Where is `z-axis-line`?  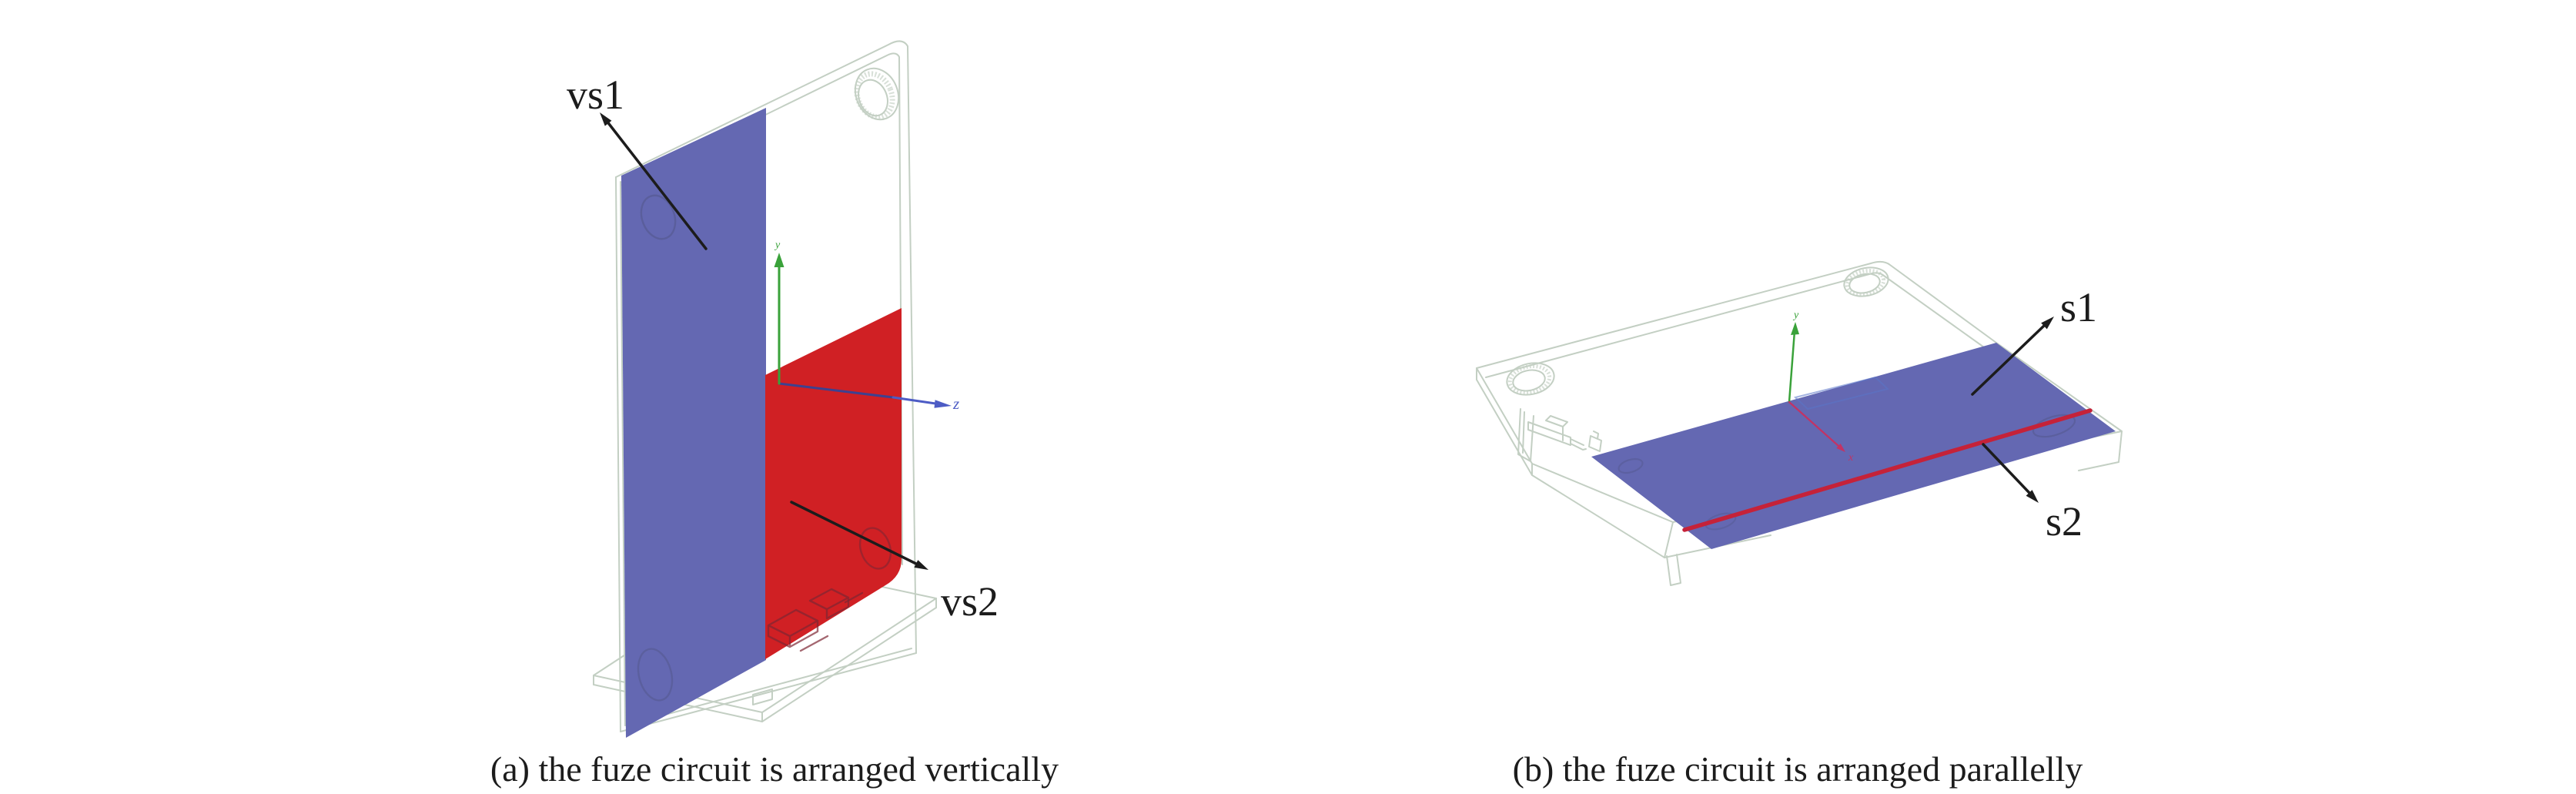
z-axis-line is located at coordinates (917, 401).